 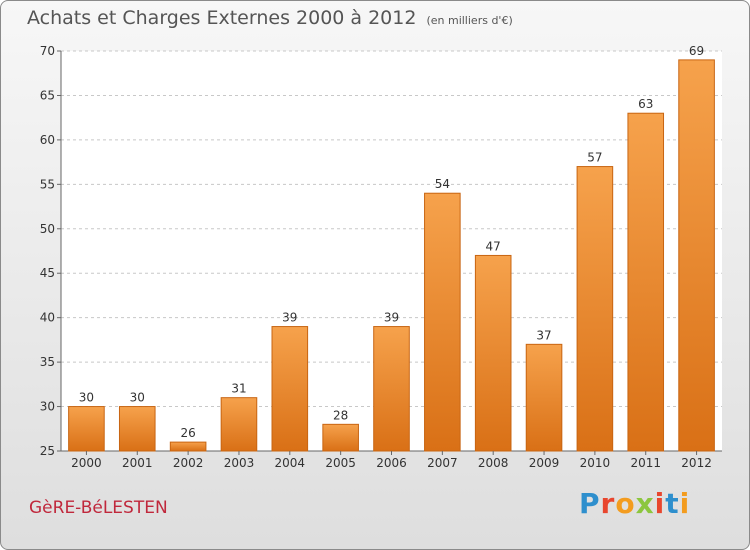 What do you see at coordinates (493, 463) in the screenshot?
I see `x-tick-label: 2008` at bounding box center [493, 463].